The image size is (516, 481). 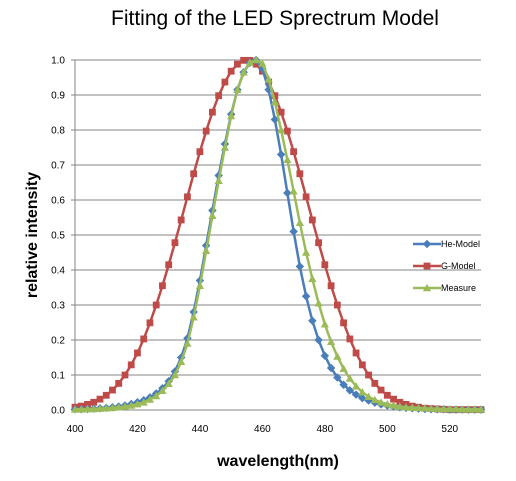 What do you see at coordinates (275, 18) in the screenshot?
I see `chart-title: Fitting of the LED Sprectrum Model` at bounding box center [275, 18].